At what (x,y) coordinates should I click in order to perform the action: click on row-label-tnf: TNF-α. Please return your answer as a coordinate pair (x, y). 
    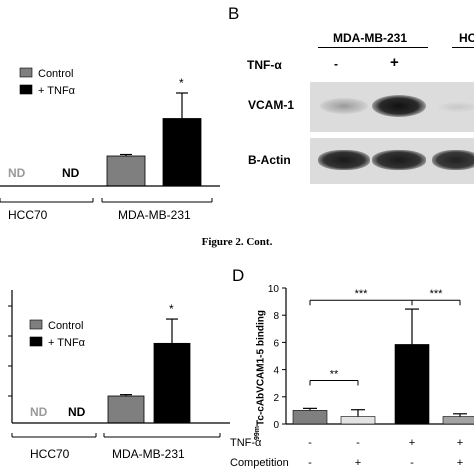
    Looking at the image, I should click on (246, 443).